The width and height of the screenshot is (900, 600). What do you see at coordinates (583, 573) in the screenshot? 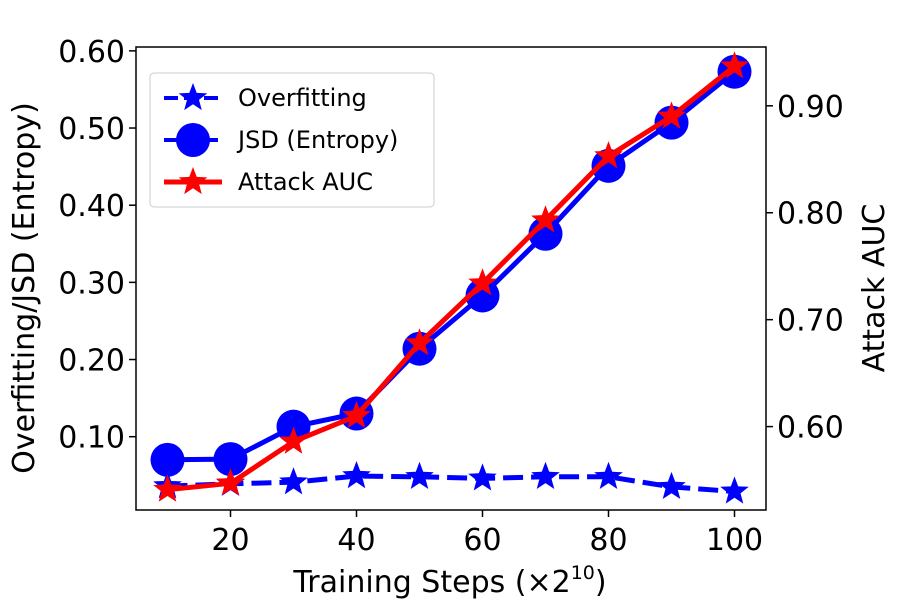
I see `x-axis-title-exponent: 10` at bounding box center [583, 573].